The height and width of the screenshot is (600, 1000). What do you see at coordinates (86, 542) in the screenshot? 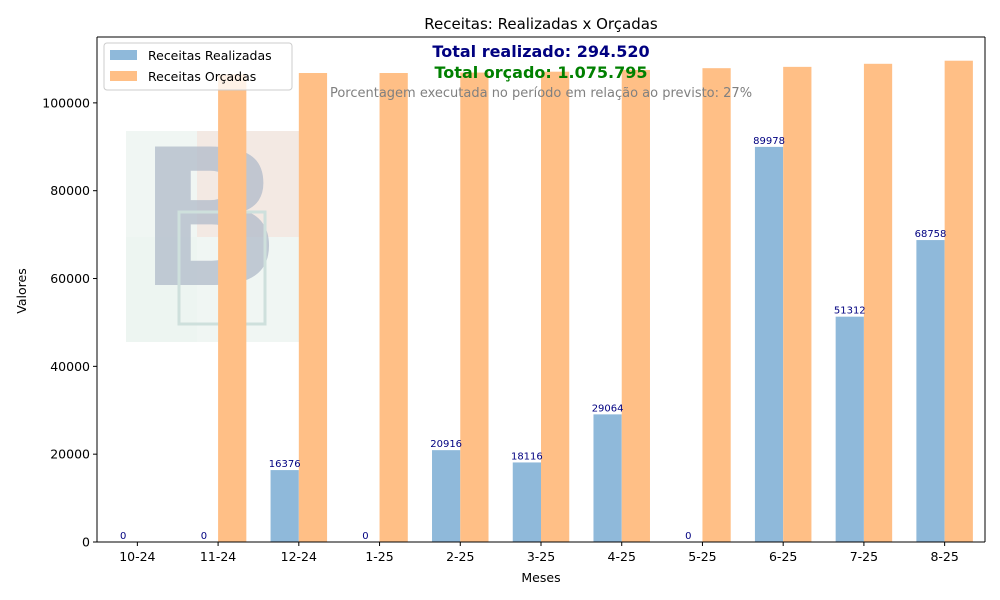
I see `y-tick-label: 0` at bounding box center [86, 542].